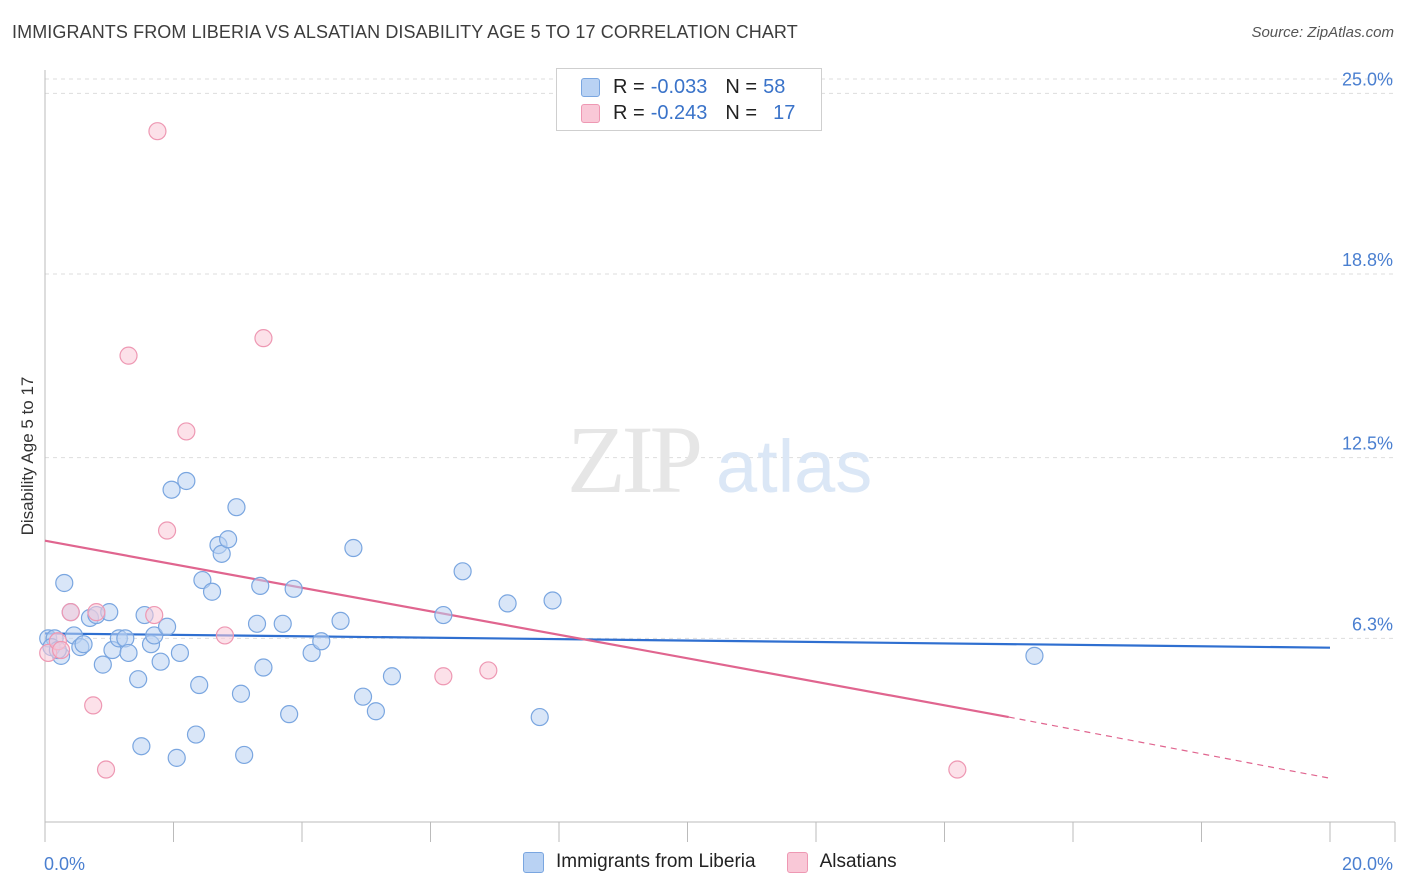 The height and width of the screenshot is (892, 1406). I want to click on watermark-zip: ZIP, so click(633, 459).